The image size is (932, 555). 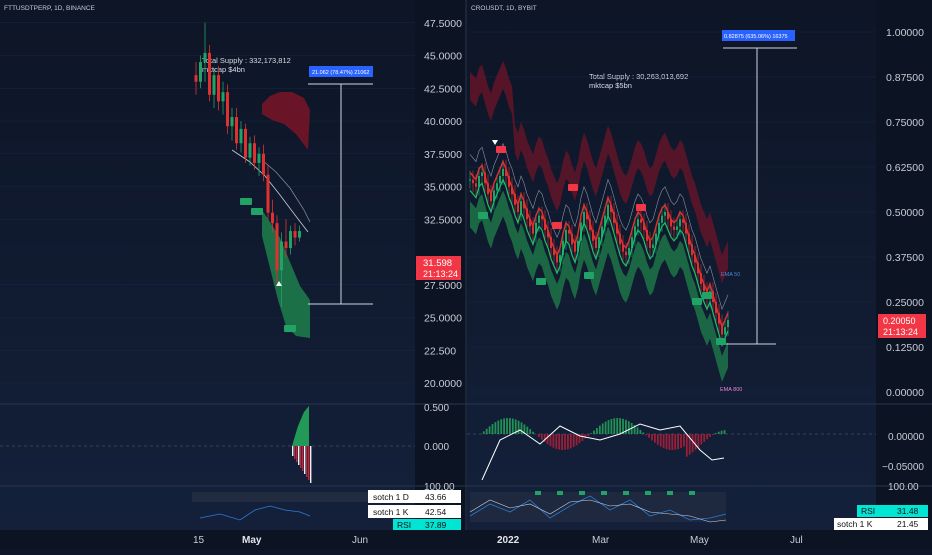 What do you see at coordinates (443, 89) in the screenshot?
I see `left-price-tick: 42.5000` at bounding box center [443, 89].